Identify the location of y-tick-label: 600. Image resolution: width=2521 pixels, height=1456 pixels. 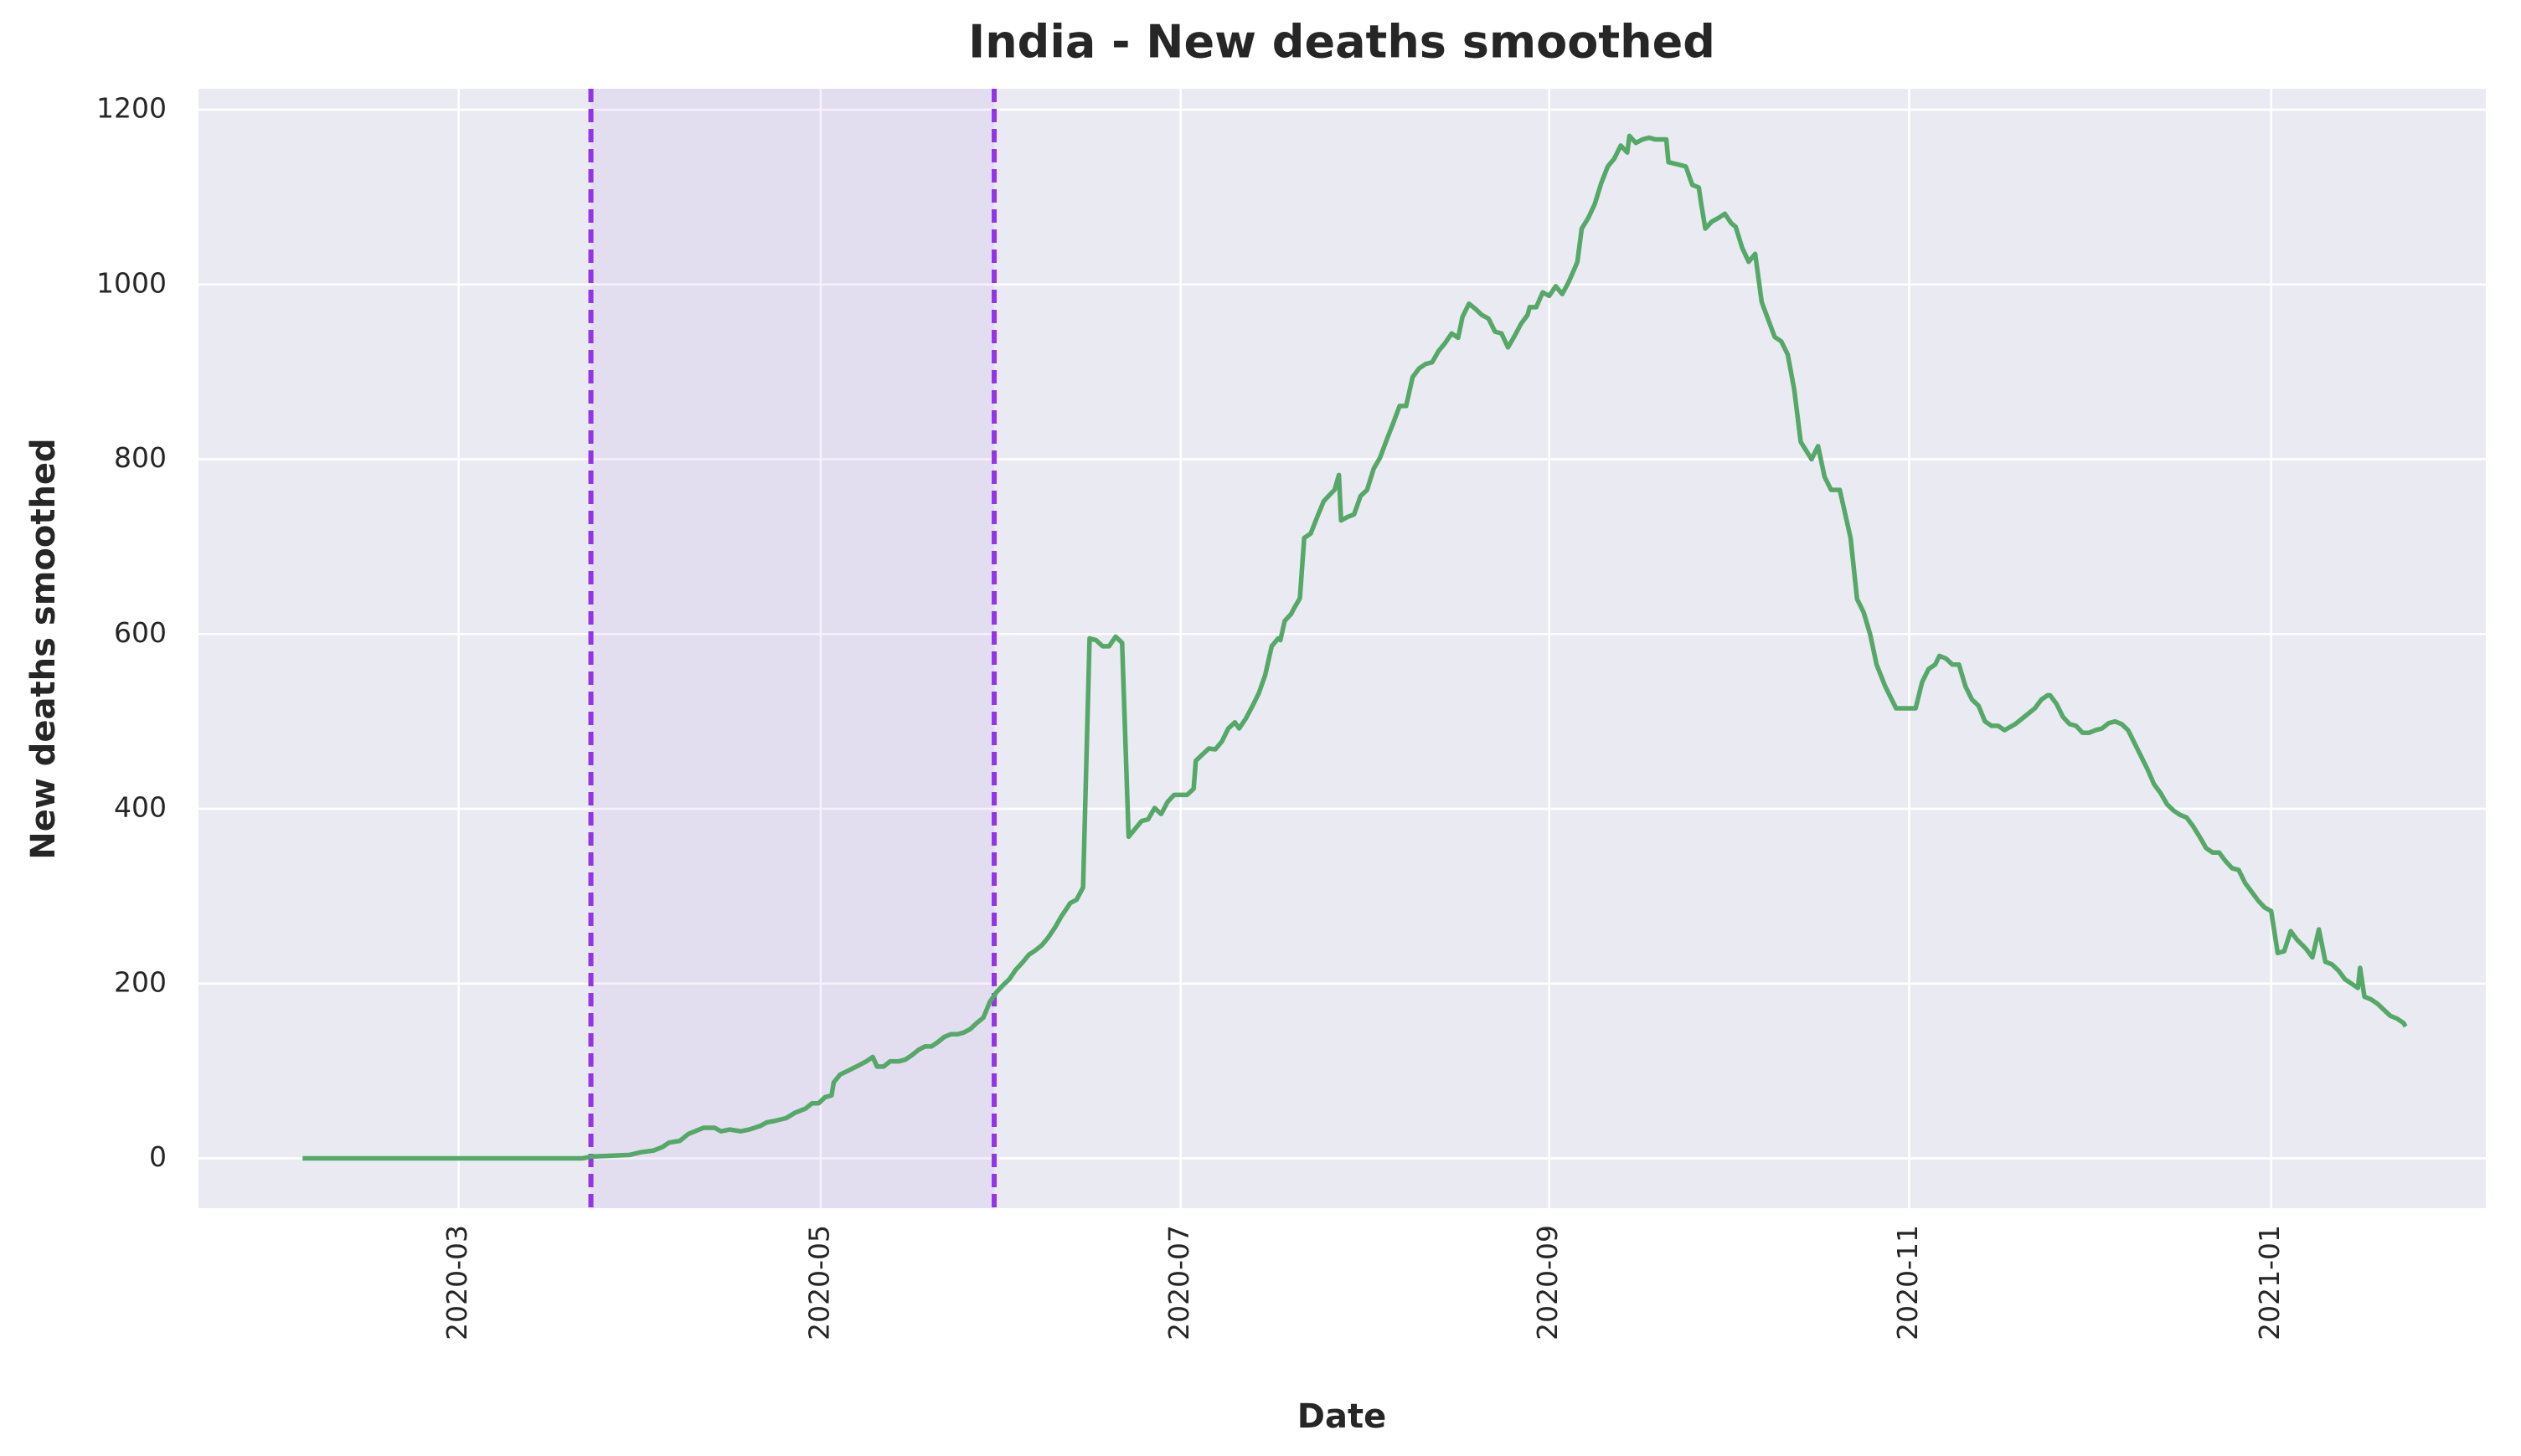
(140, 632).